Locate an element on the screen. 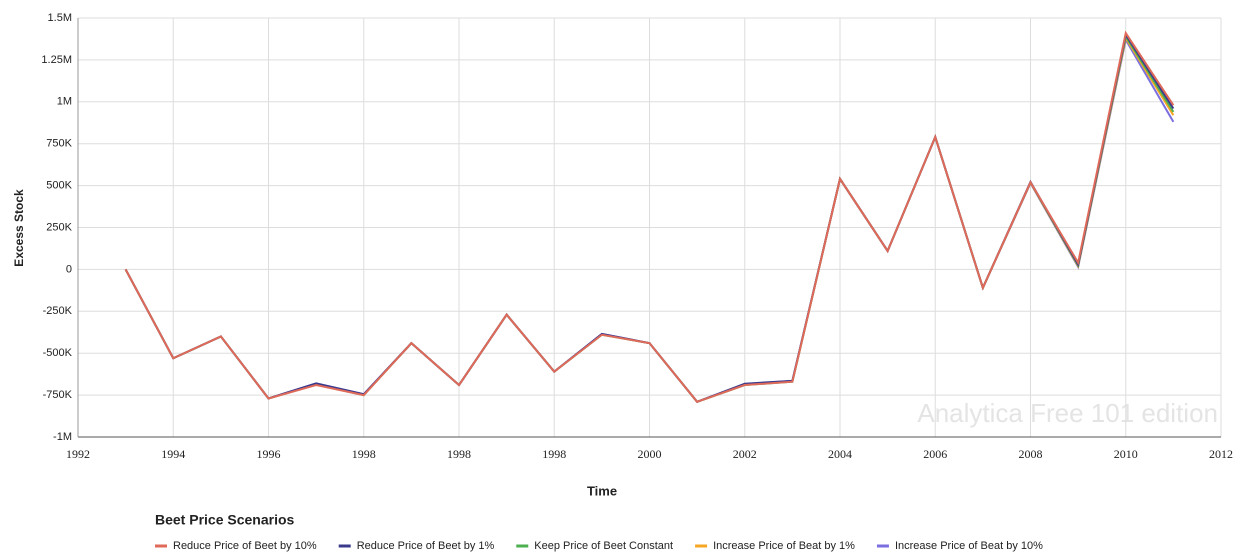 The width and height of the screenshot is (1247, 556). x-tick-label: 2000 is located at coordinates (650, 454).